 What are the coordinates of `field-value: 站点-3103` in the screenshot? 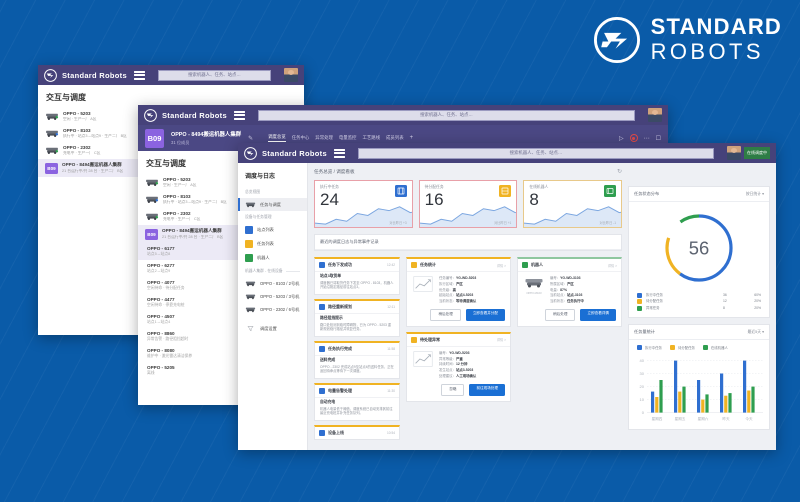 It's located at (574, 295).